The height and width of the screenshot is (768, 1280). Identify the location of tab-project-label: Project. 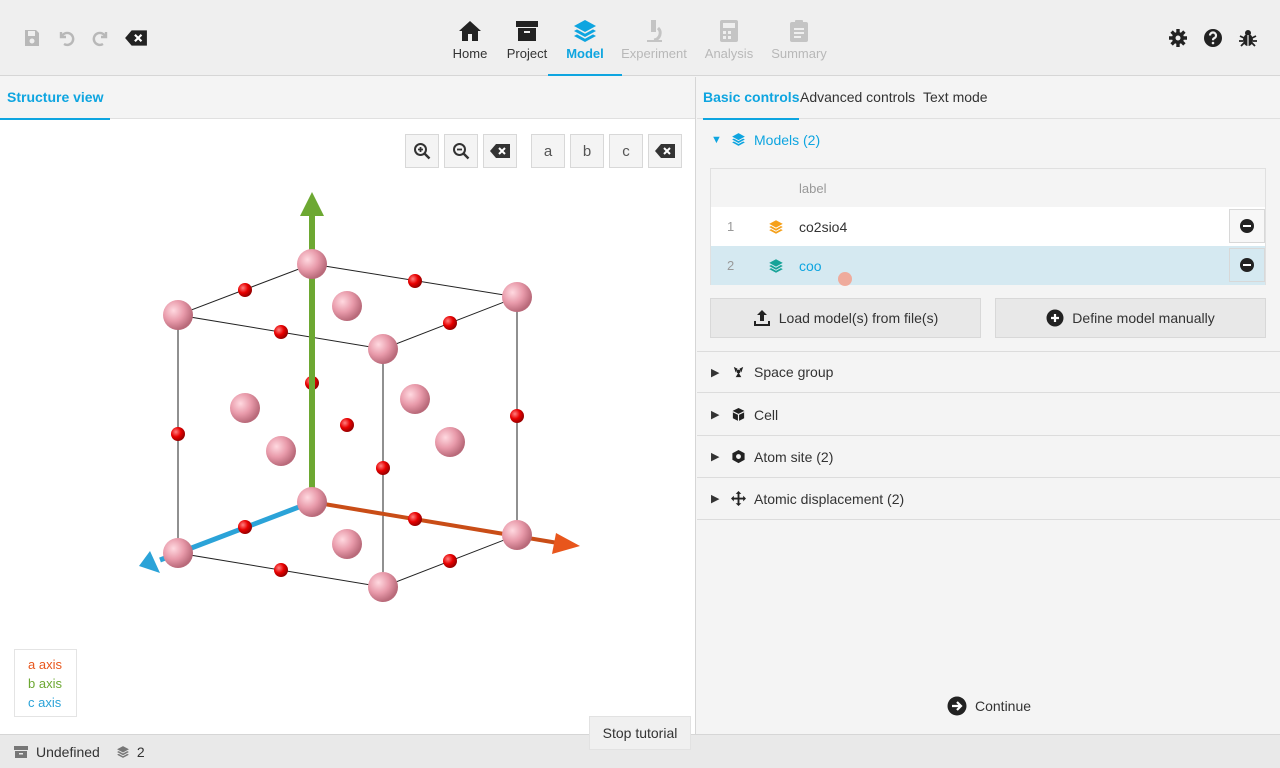
(527, 53).